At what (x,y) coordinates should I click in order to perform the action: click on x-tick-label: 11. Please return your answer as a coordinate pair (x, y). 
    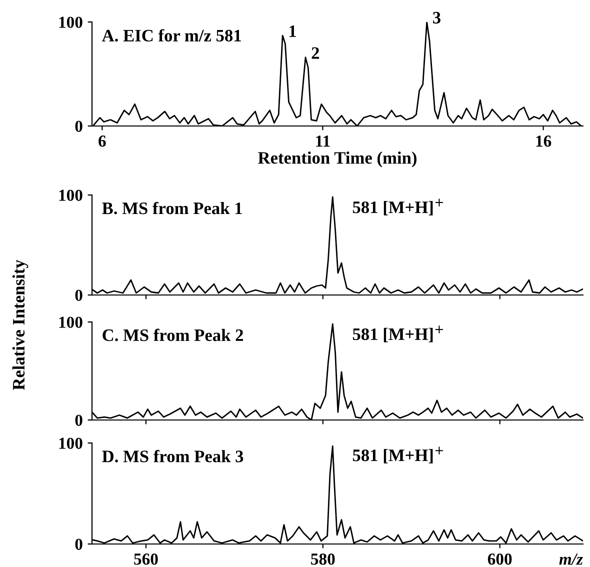
    Looking at the image, I should click on (323, 141).